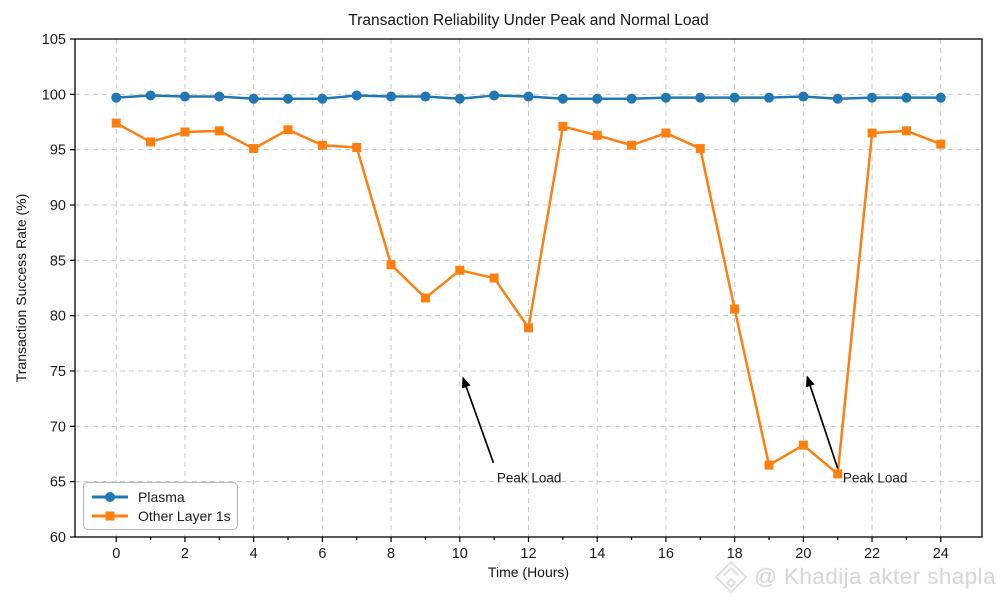 This screenshot has width=1000, height=600. I want to click on series-plasma, so click(528, 97).